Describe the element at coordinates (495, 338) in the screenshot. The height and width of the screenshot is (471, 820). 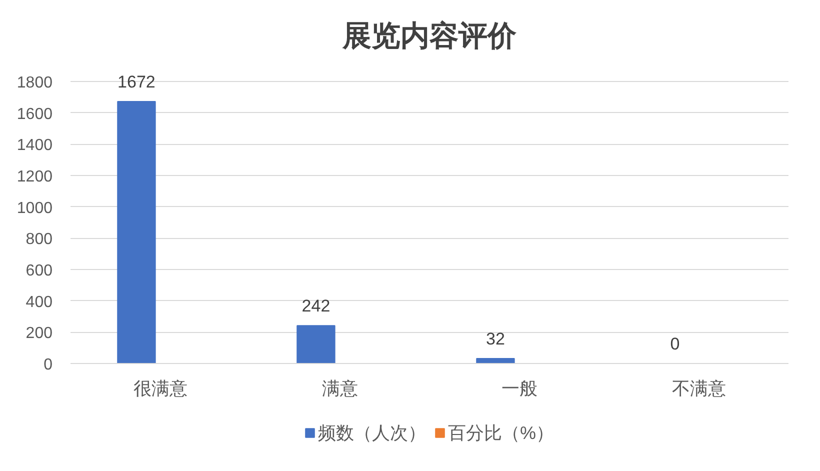
I see `data-label: 32` at that location.